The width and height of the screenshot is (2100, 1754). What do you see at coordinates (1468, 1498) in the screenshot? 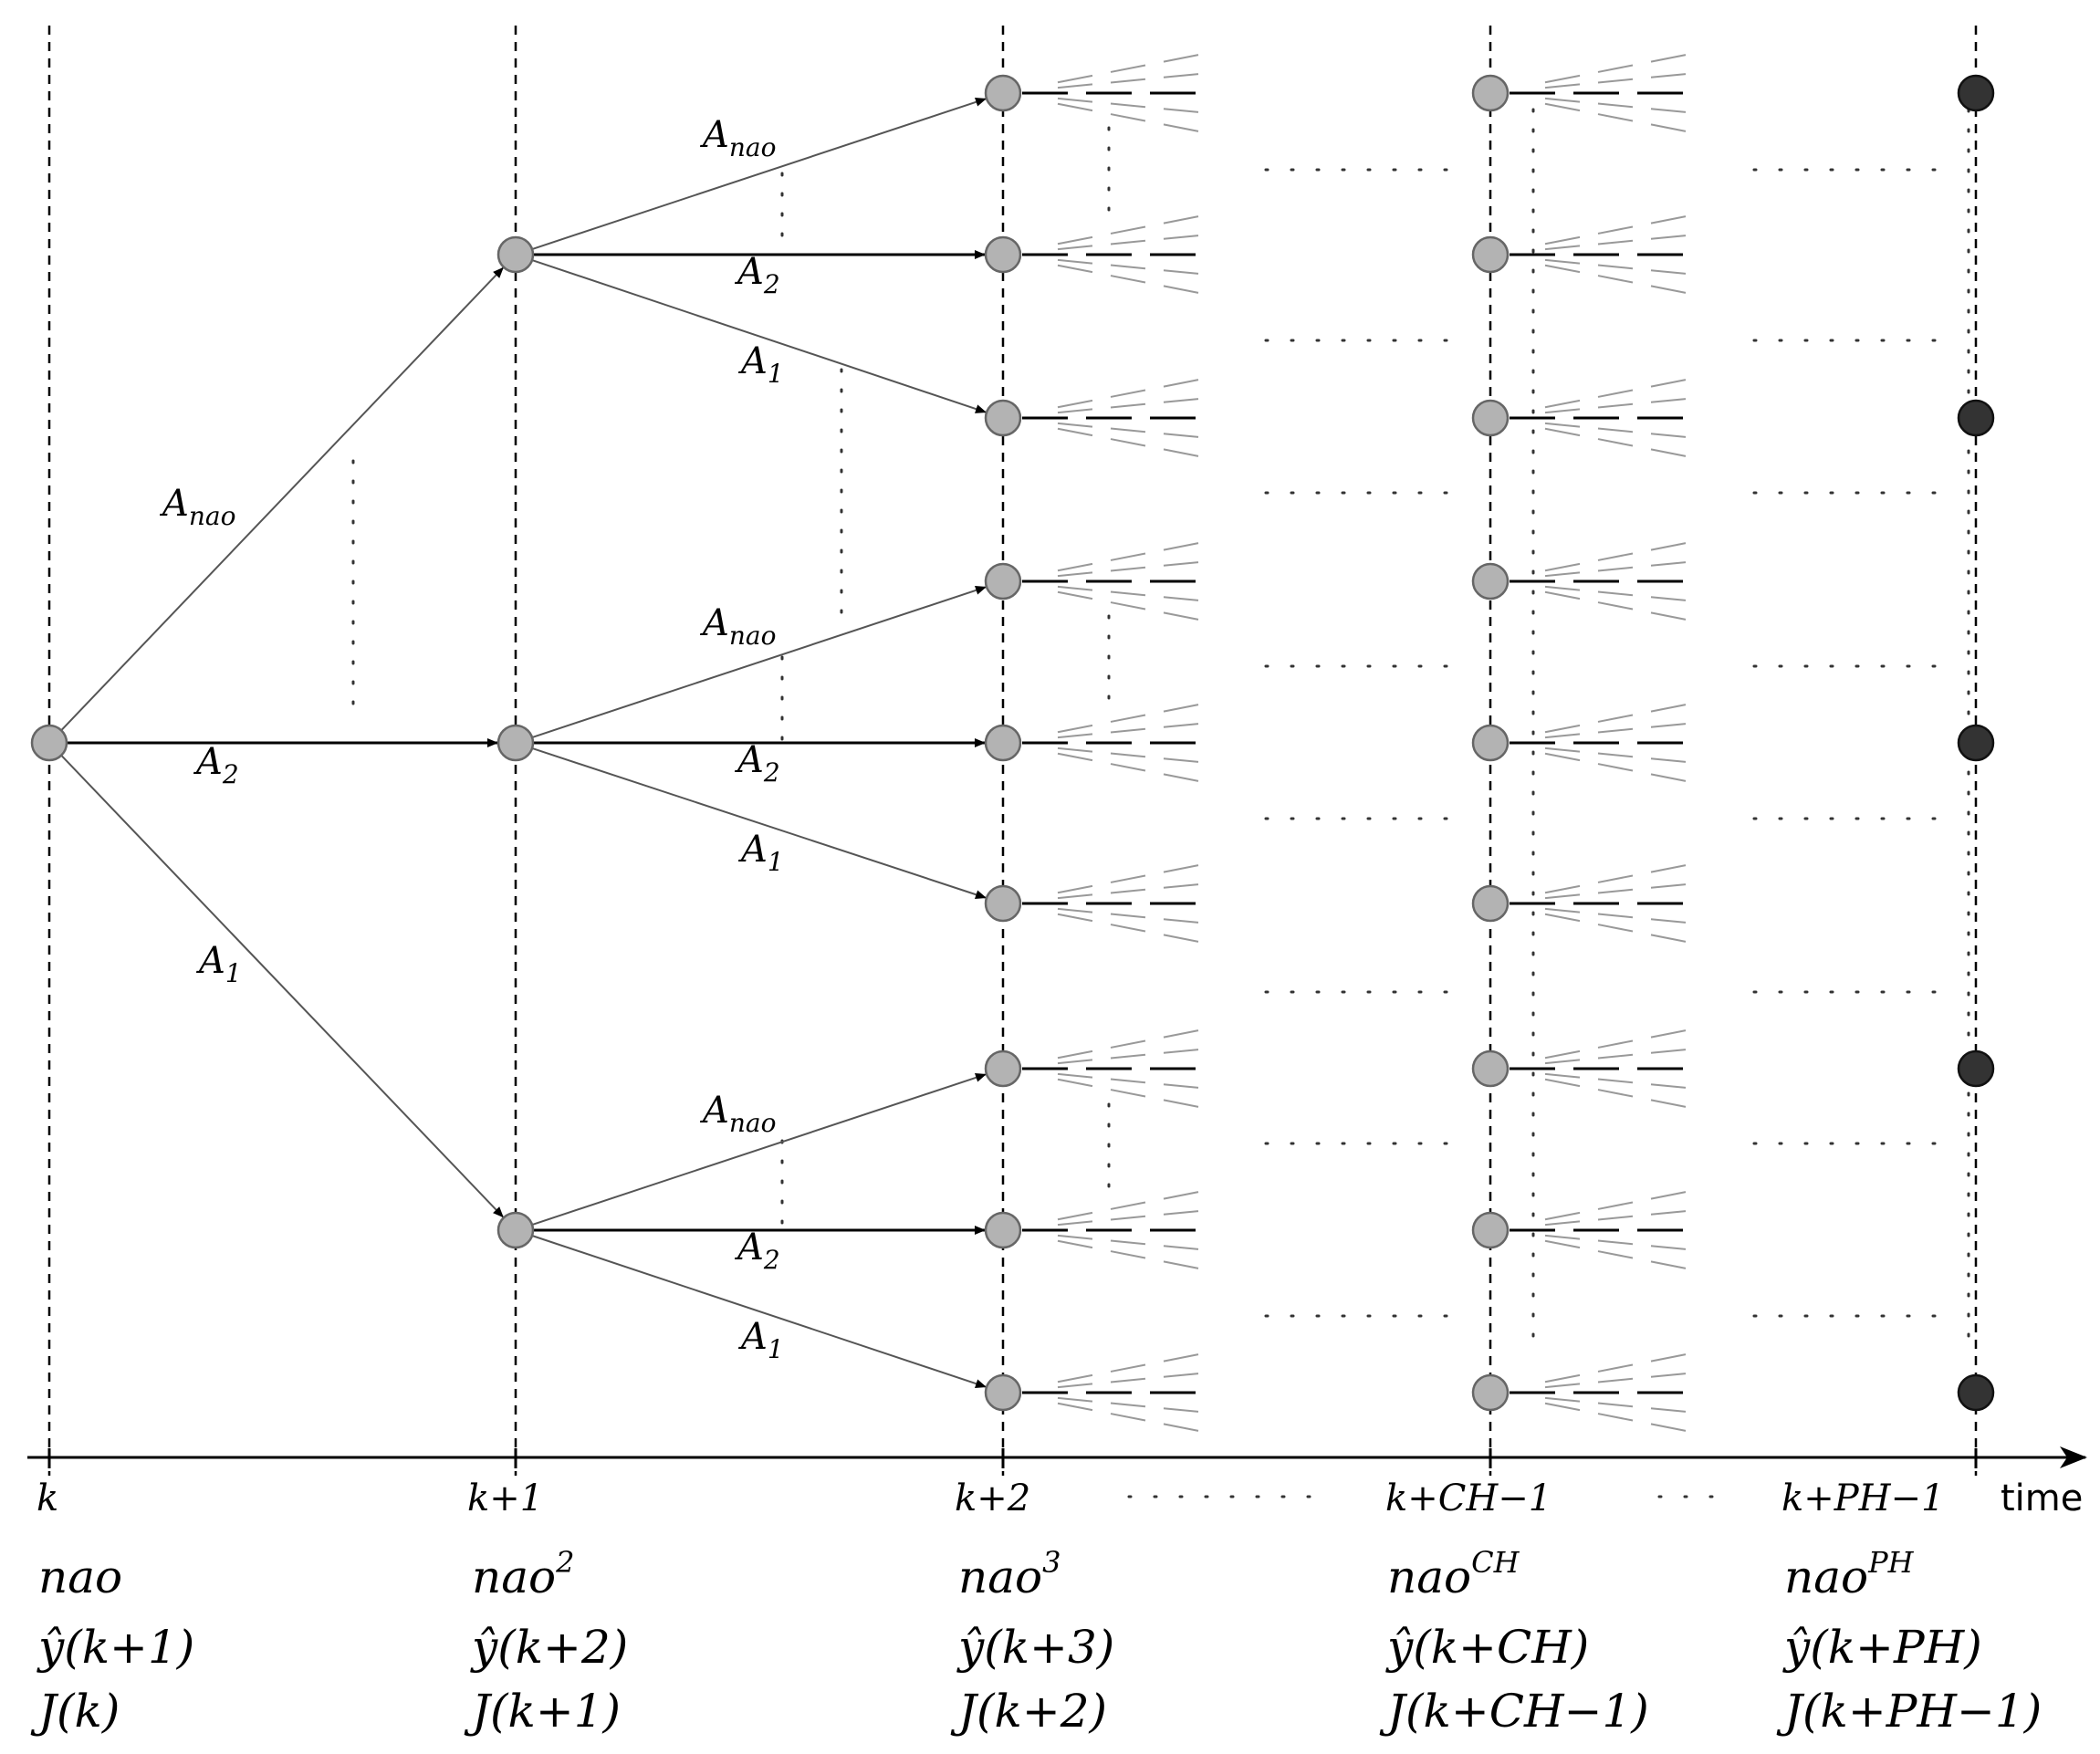
I see `axis-tick-label-base: k+CH−1` at bounding box center [1468, 1498].